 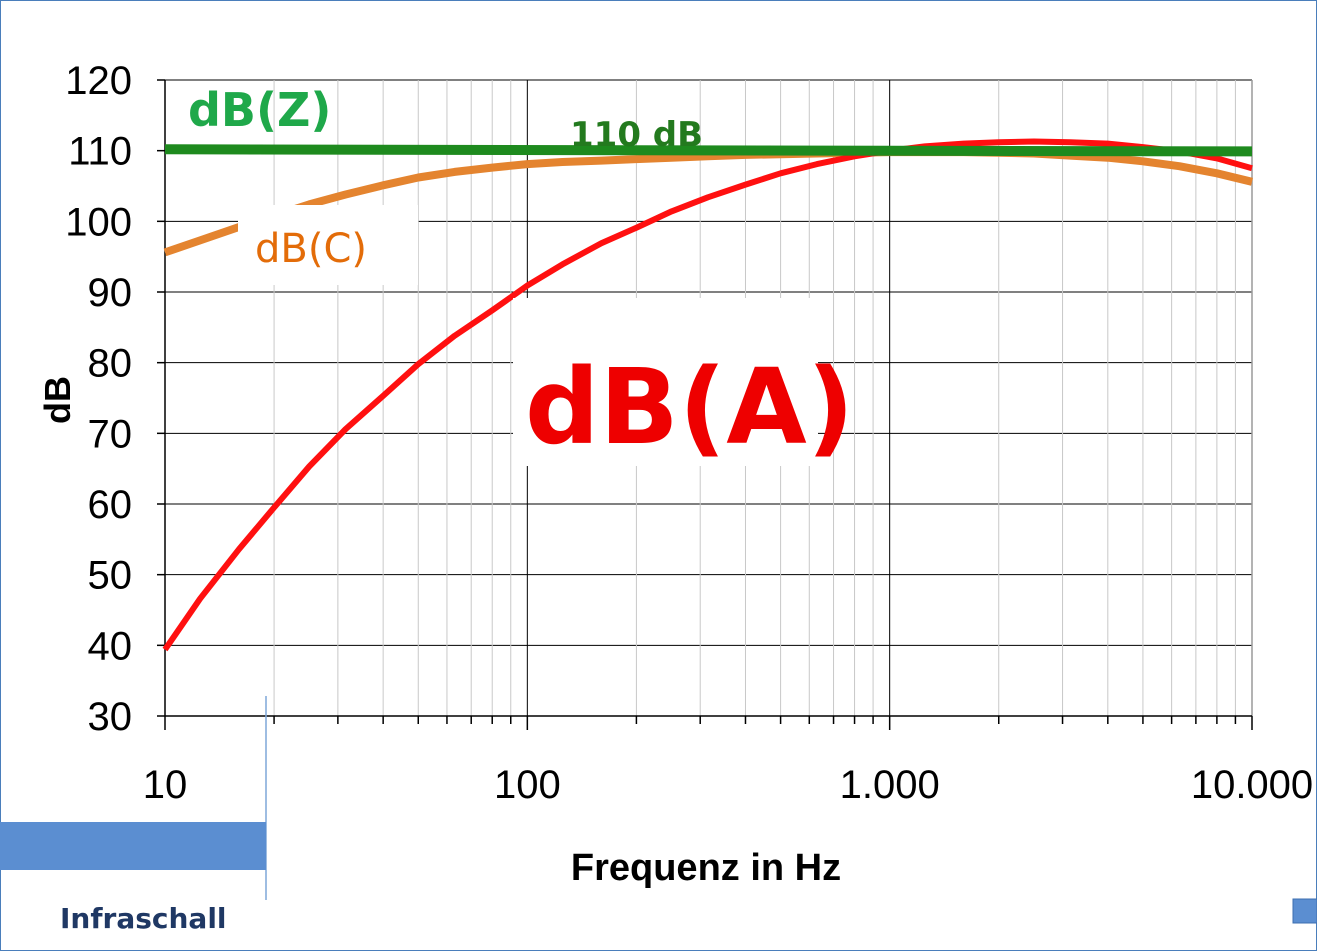 I want to click on y-tick-label: 80, so click(x=110, y=364).